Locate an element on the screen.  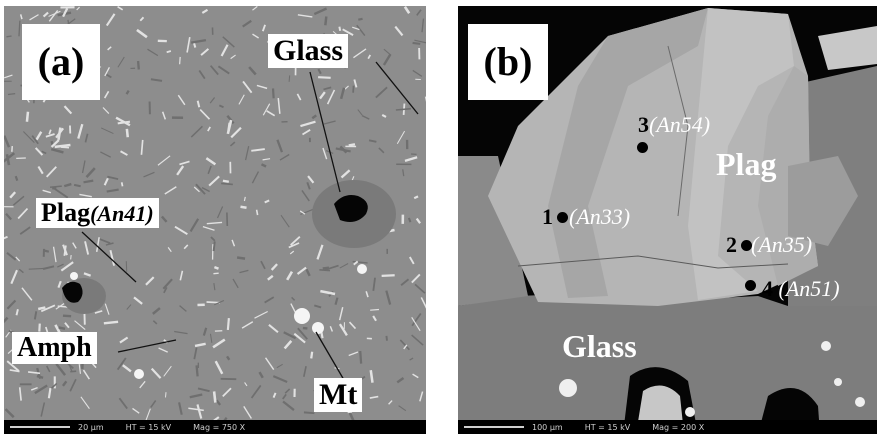
panel-letter: (b) is located at coordinates (508, 62).